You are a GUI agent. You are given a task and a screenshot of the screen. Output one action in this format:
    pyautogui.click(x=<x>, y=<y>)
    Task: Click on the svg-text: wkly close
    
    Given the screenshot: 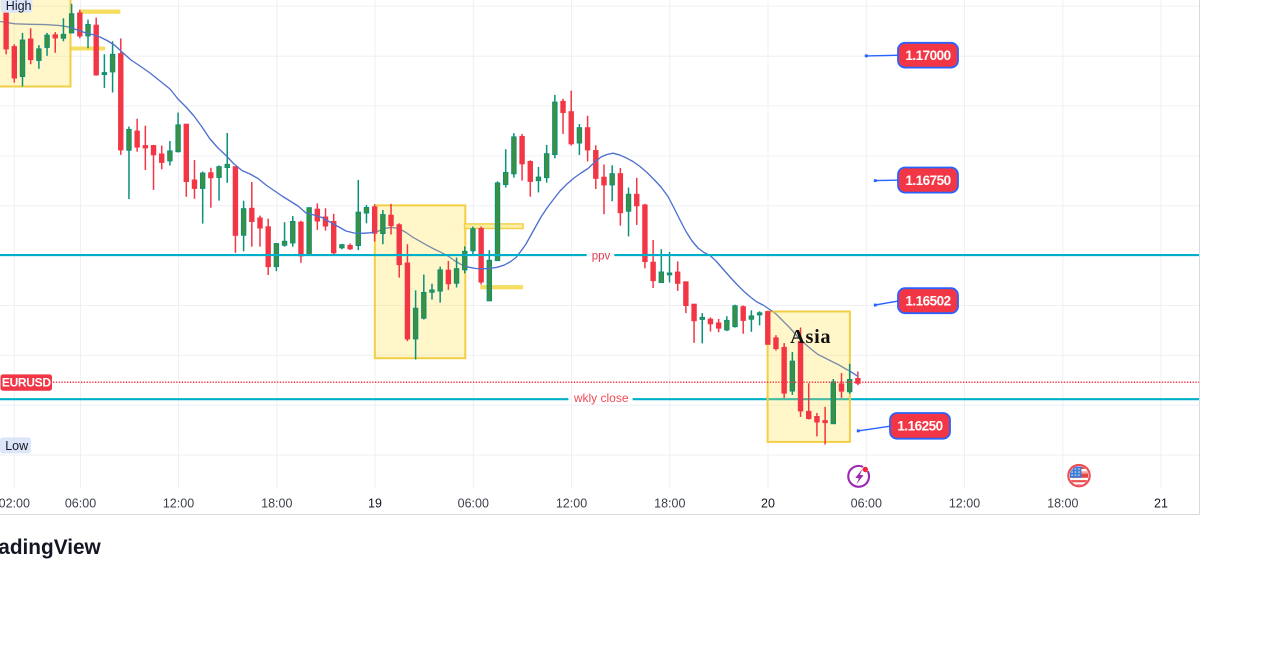 What is the action you would take?
    pyautogui.click(x=601, y=398)
    